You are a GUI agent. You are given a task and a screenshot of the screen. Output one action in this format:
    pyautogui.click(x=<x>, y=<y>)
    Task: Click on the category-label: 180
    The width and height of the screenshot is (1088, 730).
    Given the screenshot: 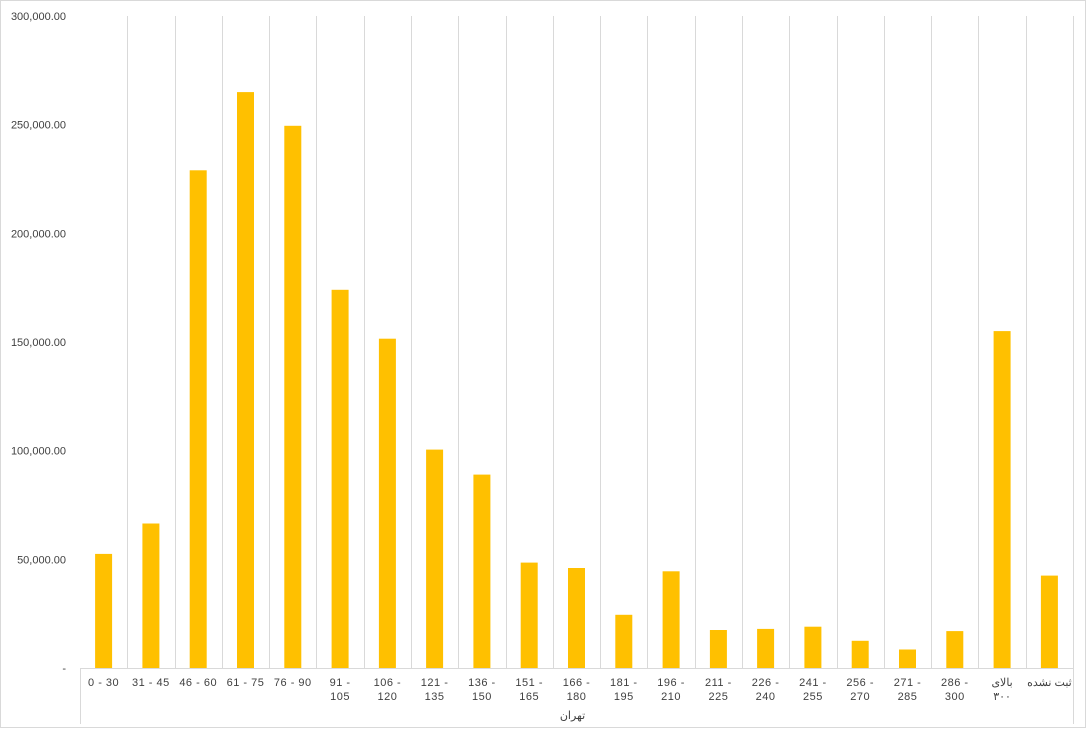 What is the action you would take?
    pyautogui.click(x=577, y=697)
    